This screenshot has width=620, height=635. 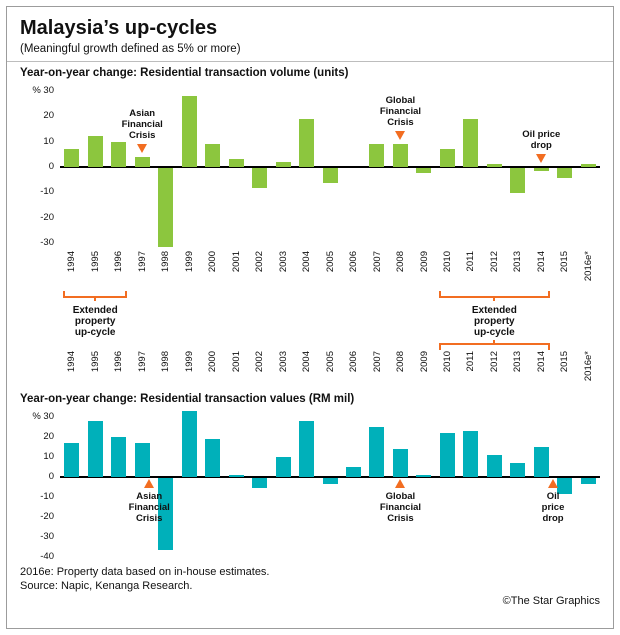 I want to click on year-label: 2000, so click(x=213, y=362).